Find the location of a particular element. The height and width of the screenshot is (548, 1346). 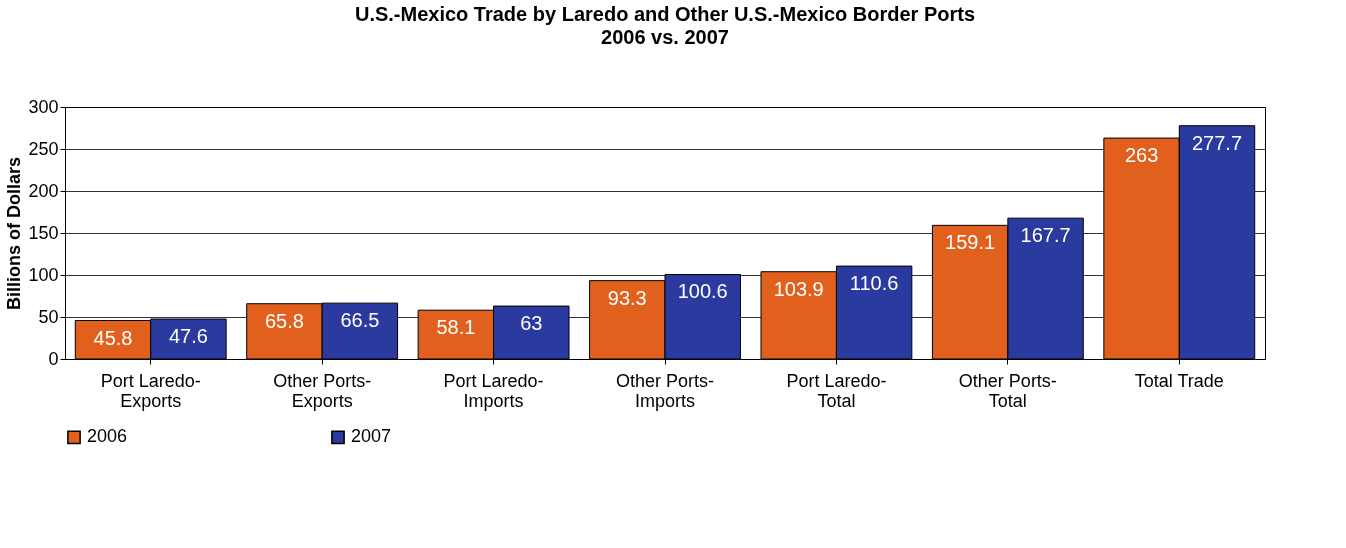

legend-label: 2007 is located at coordinates (371, 436).